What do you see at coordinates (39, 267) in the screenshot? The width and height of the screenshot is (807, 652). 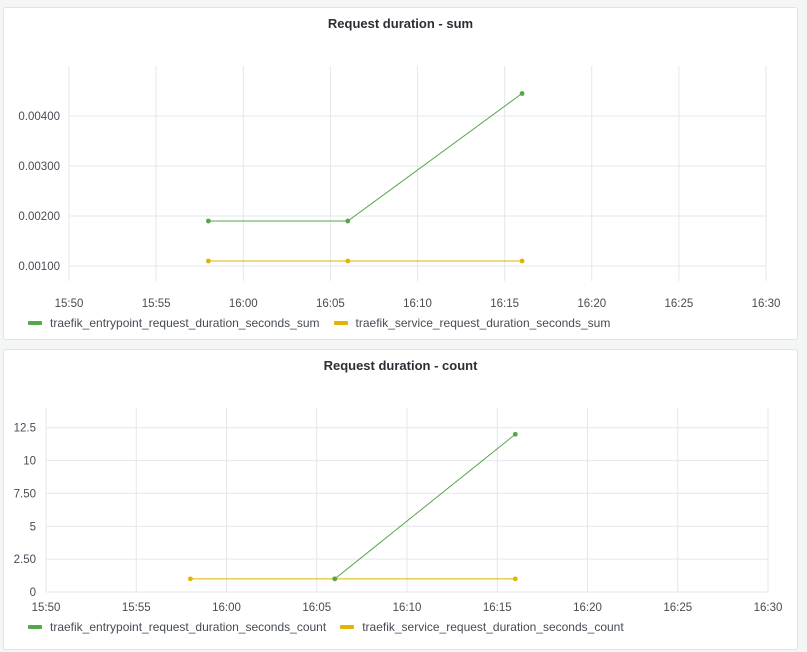 I see `y-tick-label: 0.00100` at bounding box center [39, 267].